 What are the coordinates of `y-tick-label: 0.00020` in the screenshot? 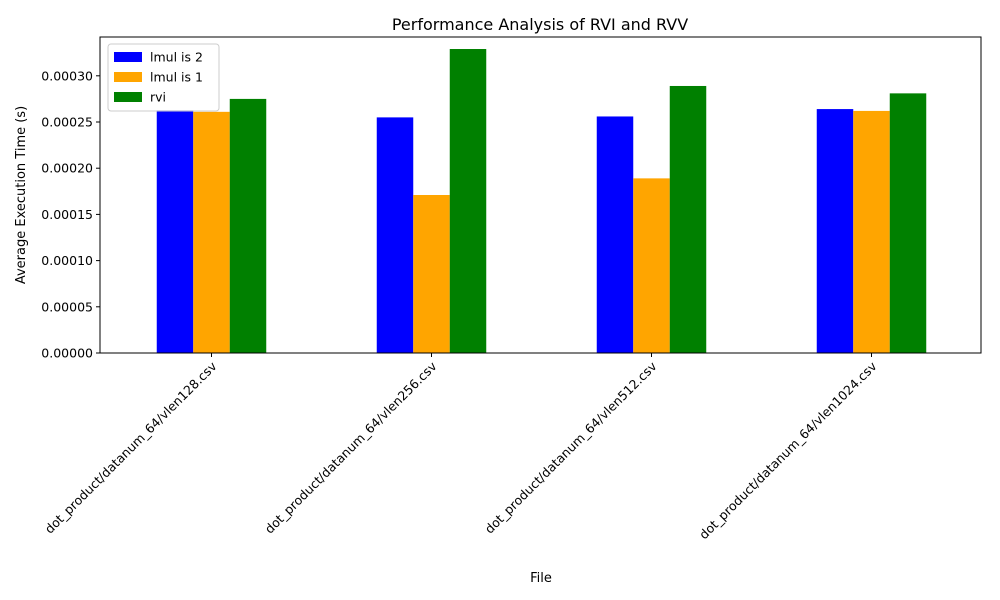 It's located at (67, 168).